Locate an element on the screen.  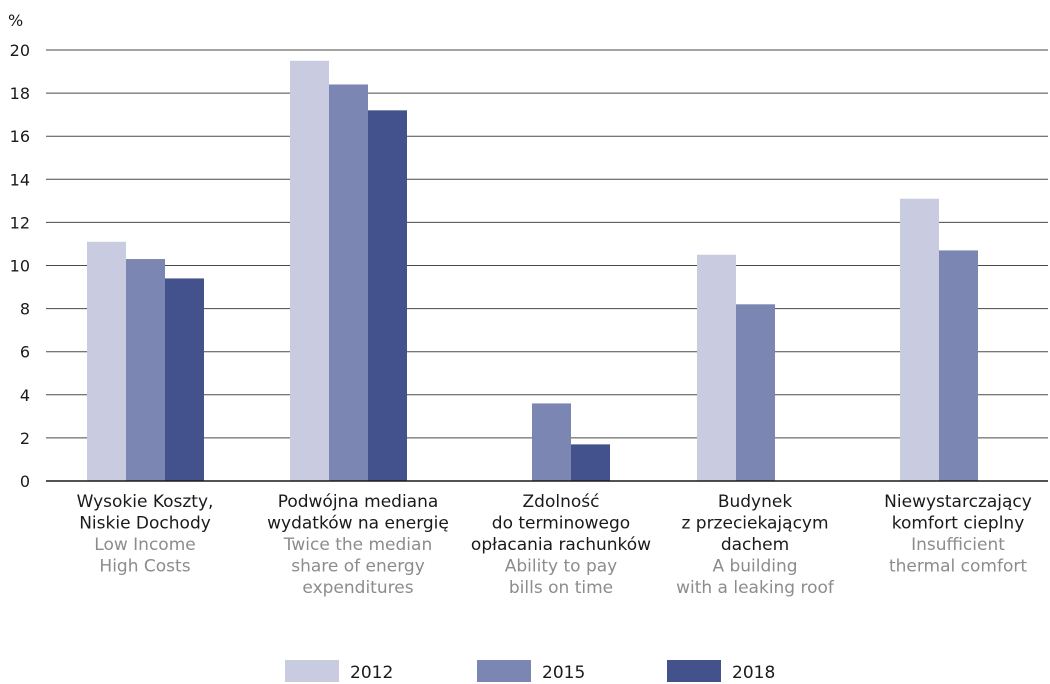
category-label-pl: do terminowego is located at coordinates (561, 524).